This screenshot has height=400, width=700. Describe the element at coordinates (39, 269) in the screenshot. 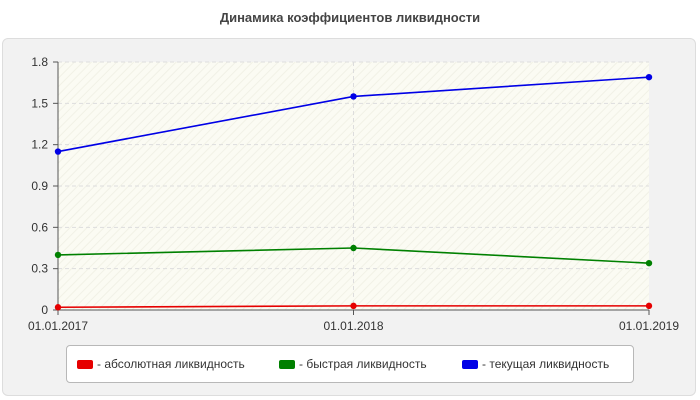

I see `y-tick-label: 0.3` at that location.